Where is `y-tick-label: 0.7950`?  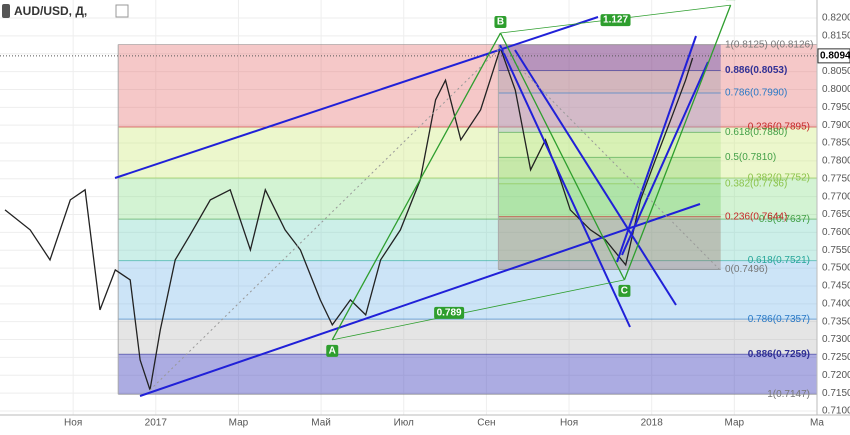
y-tick-label: 0.7950 is located at coordinates (836, 107).